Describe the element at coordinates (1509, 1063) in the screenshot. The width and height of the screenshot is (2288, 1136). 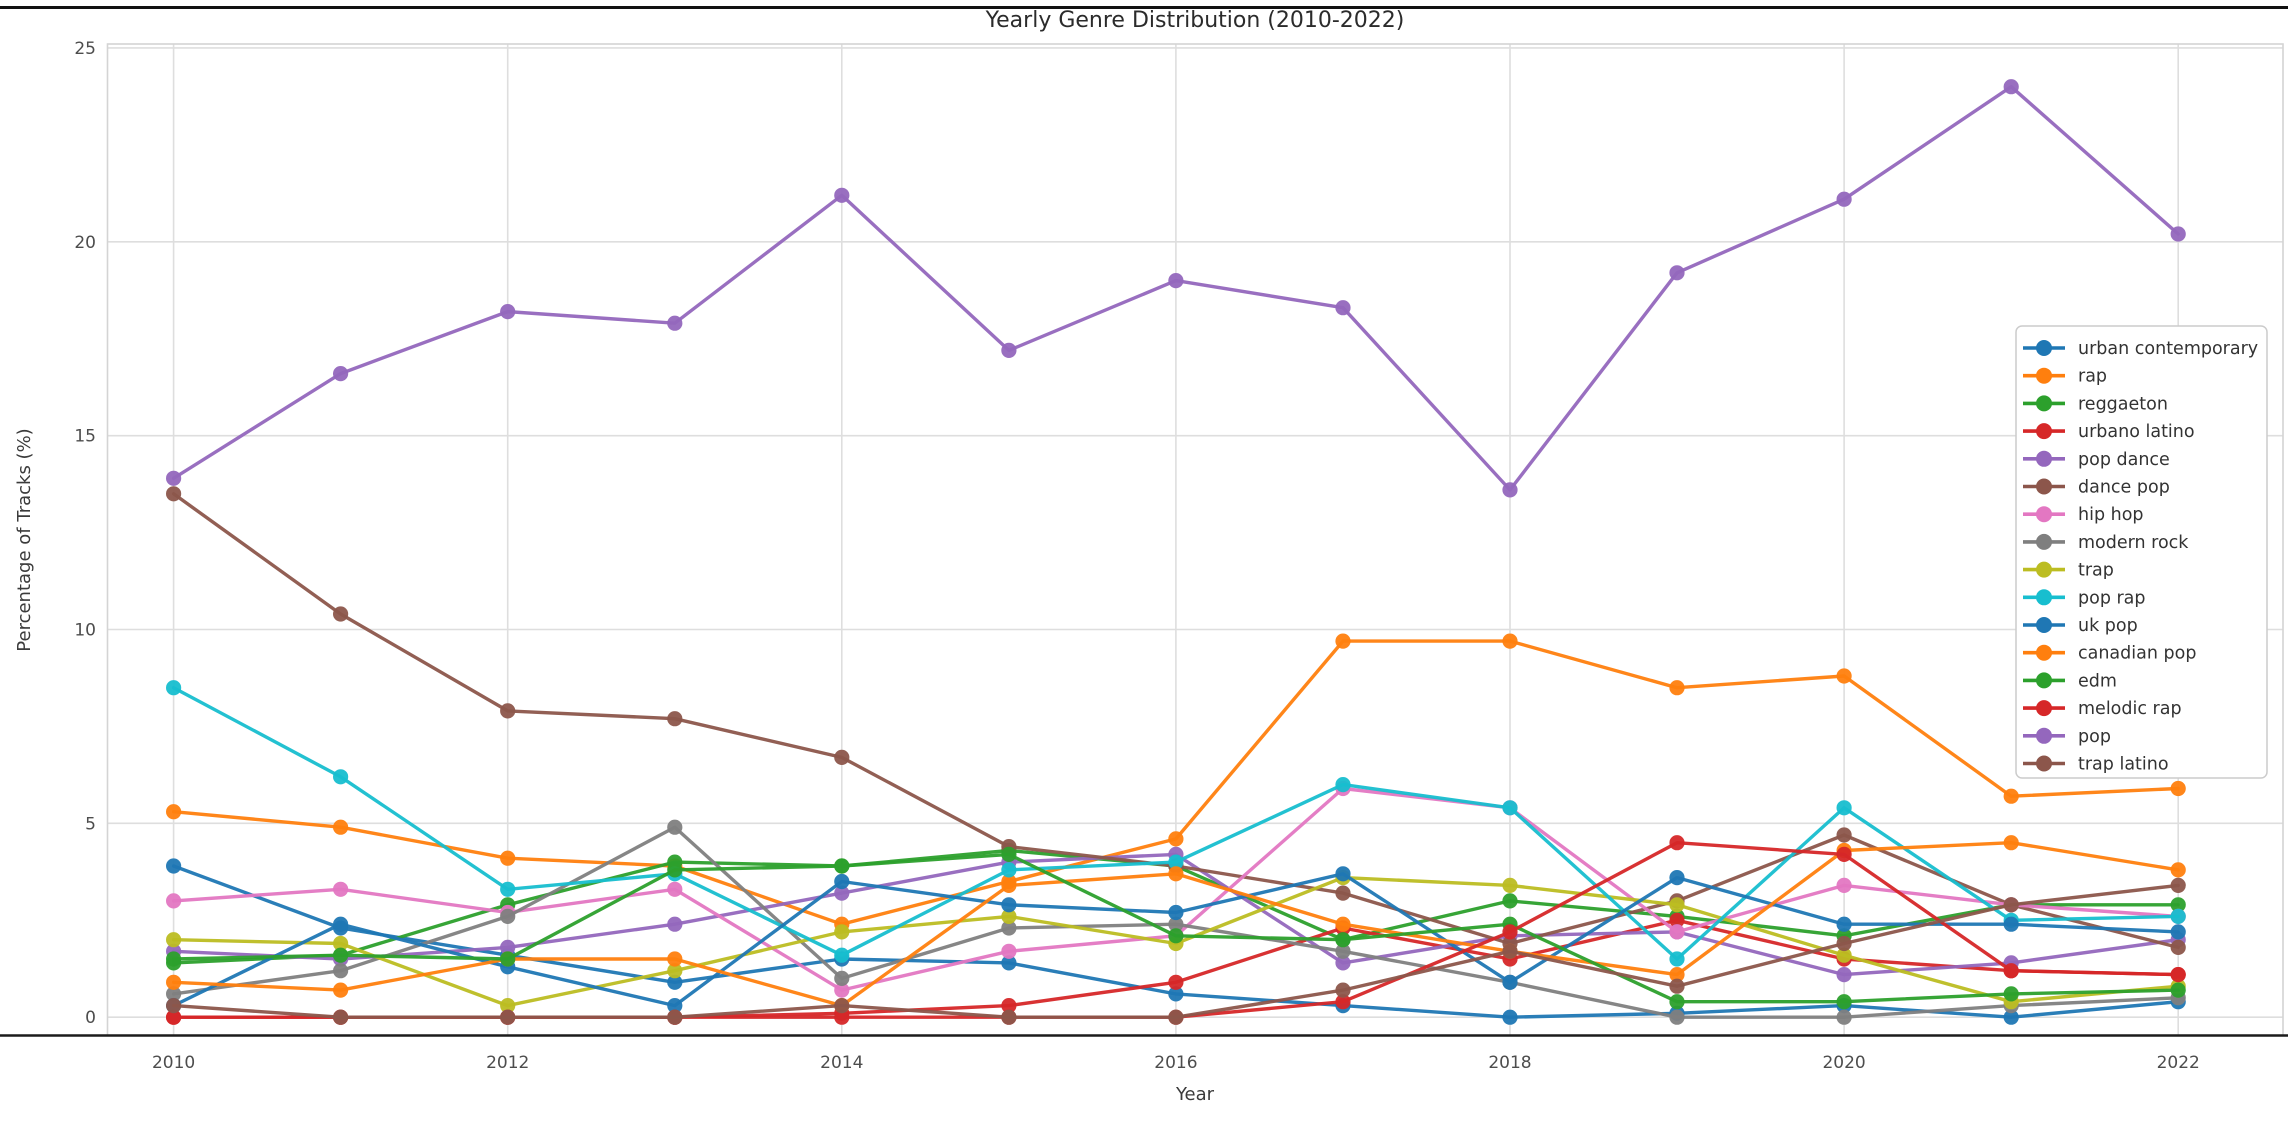
I see `x-tick-label: 2018` at that location.